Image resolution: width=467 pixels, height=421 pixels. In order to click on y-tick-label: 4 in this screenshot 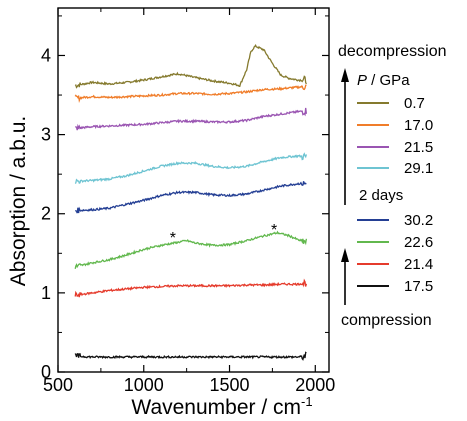, I will do `click(46, 55)`.